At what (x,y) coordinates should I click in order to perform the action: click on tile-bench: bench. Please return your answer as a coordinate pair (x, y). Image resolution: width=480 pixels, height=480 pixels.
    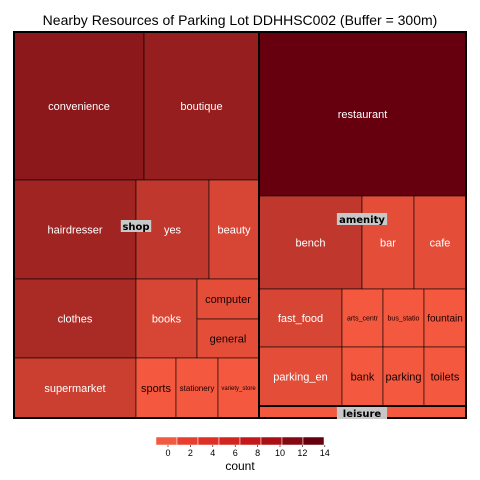
    Looking at the image, I should click on (310, 242).